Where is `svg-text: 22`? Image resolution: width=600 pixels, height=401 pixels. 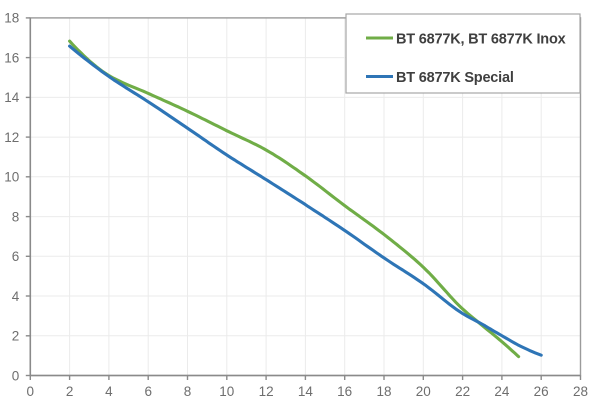 svg-text: 22 is located at coordinates (462, 391).